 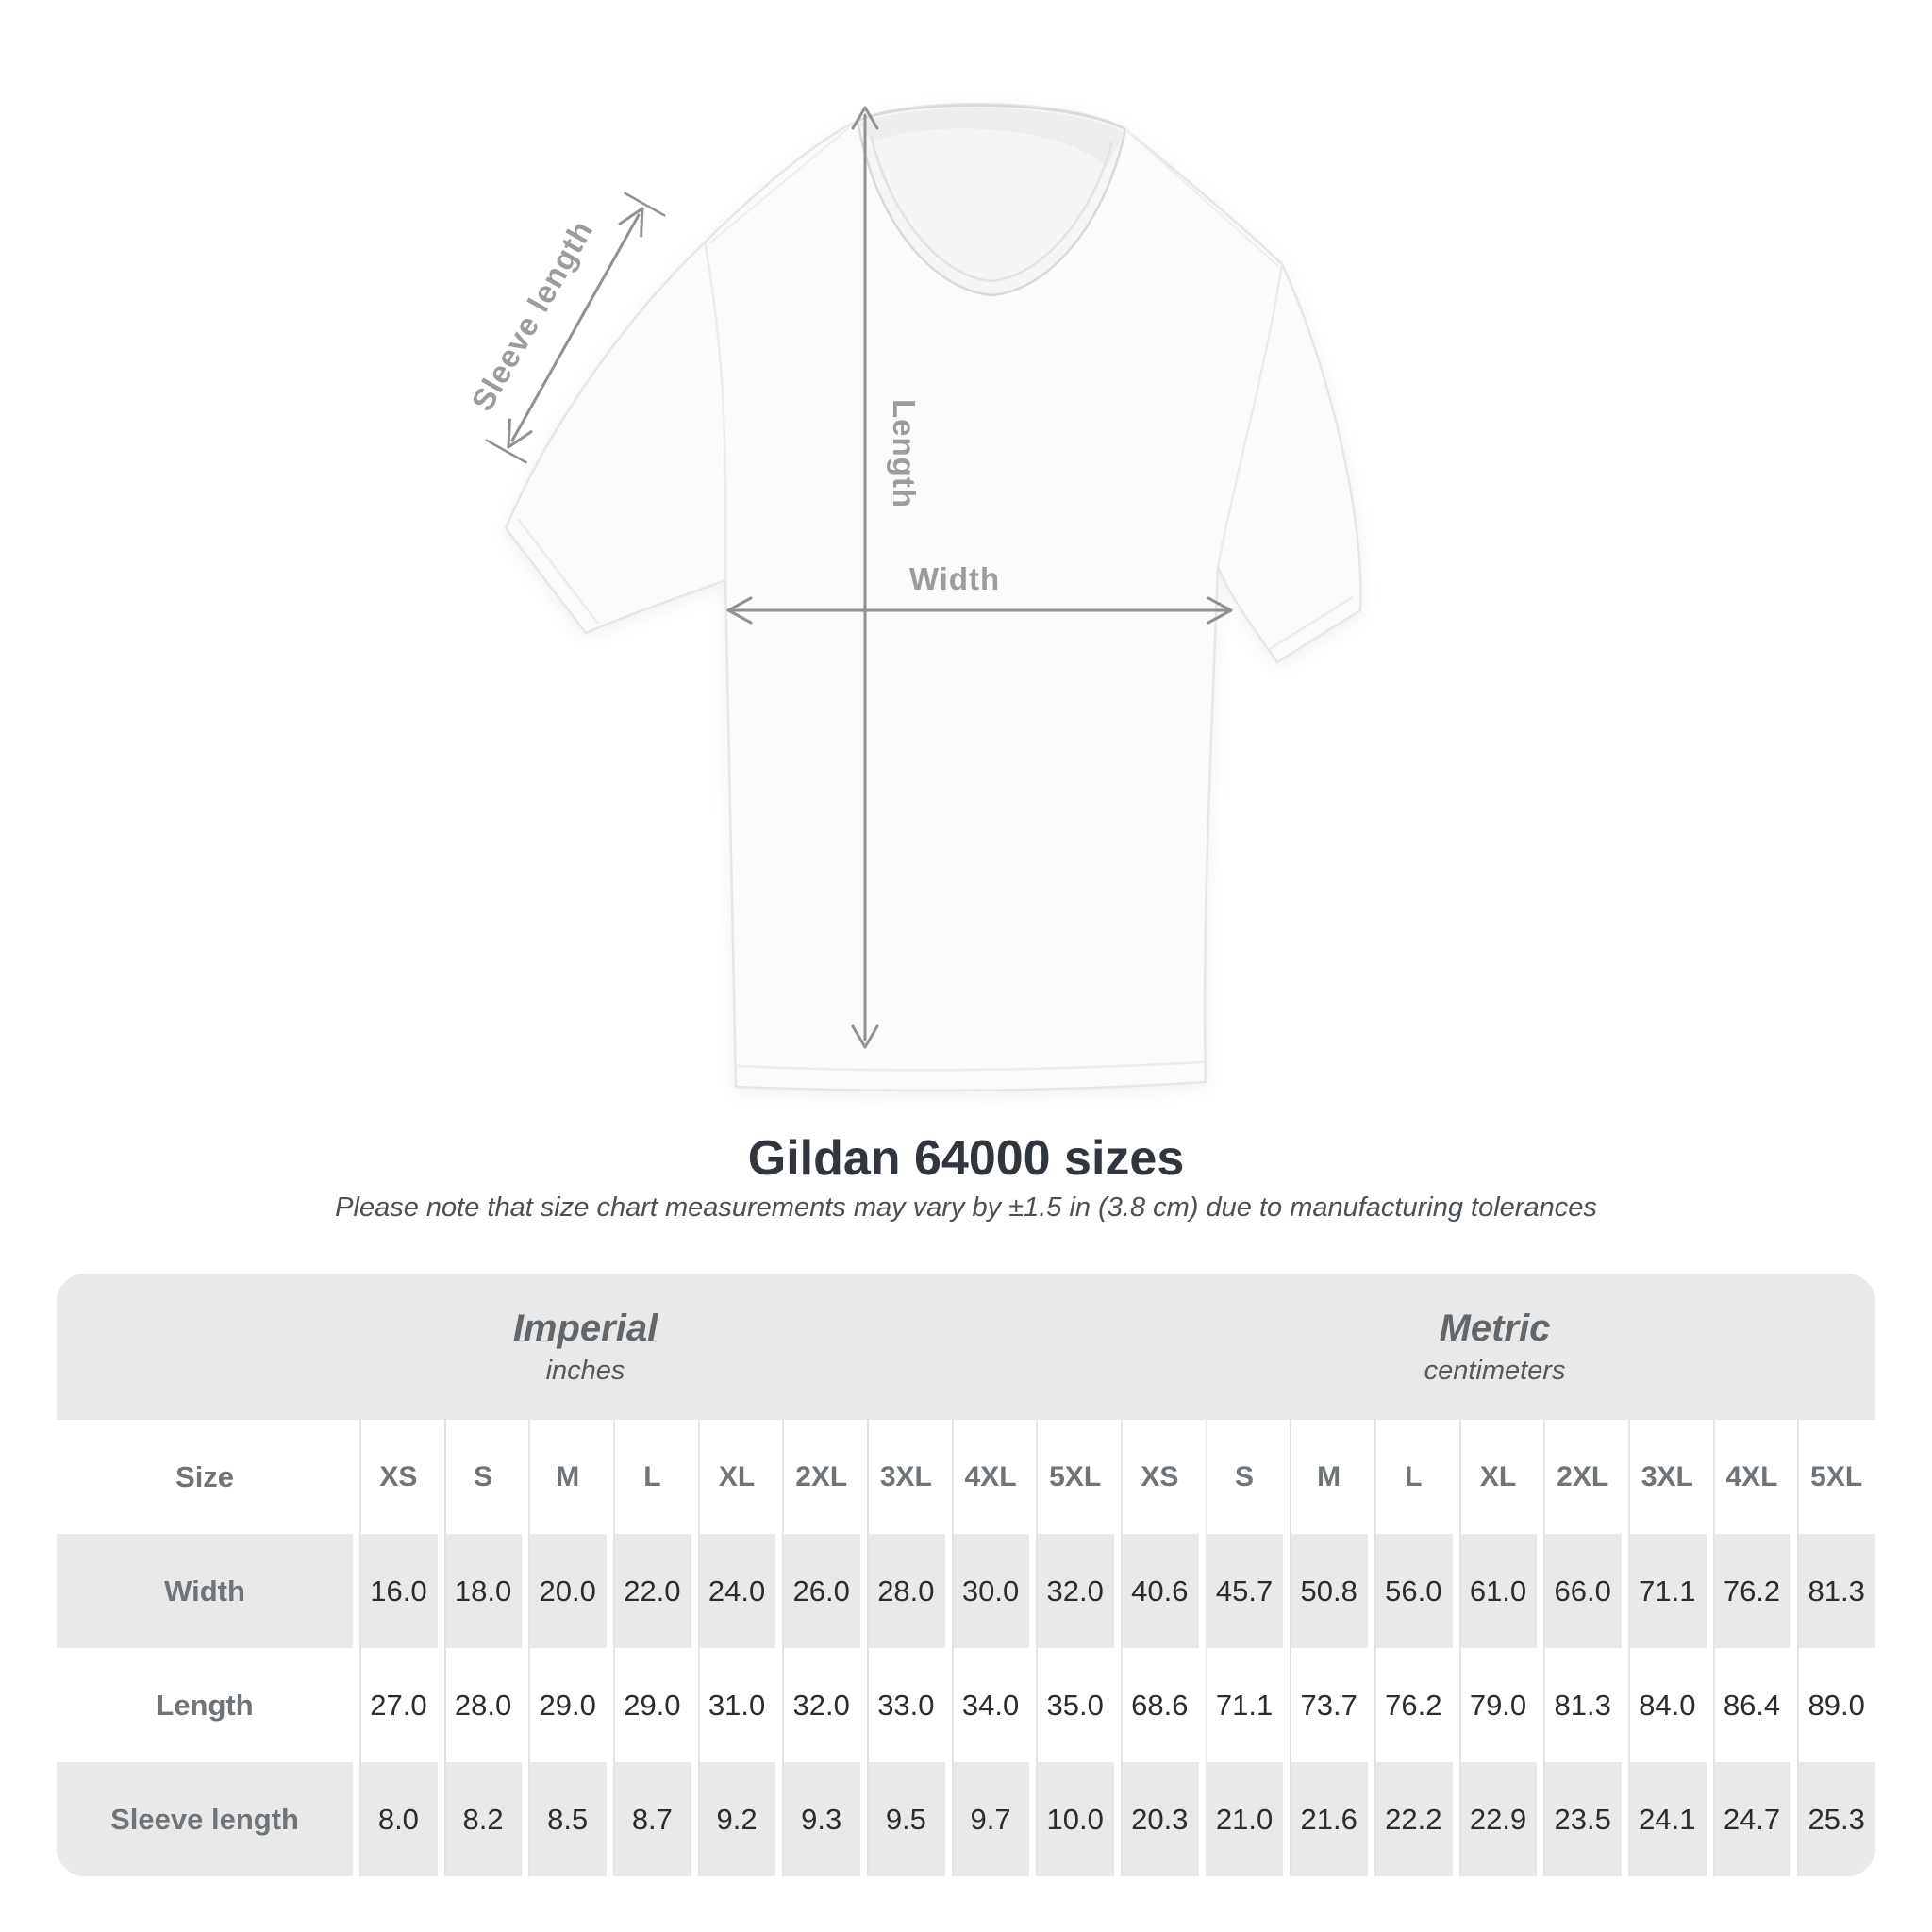 What do you see at coordinates (205, 1819) in the screenshot?
I see `row-label: Sleeve length` at bounding box center [205, 1819].